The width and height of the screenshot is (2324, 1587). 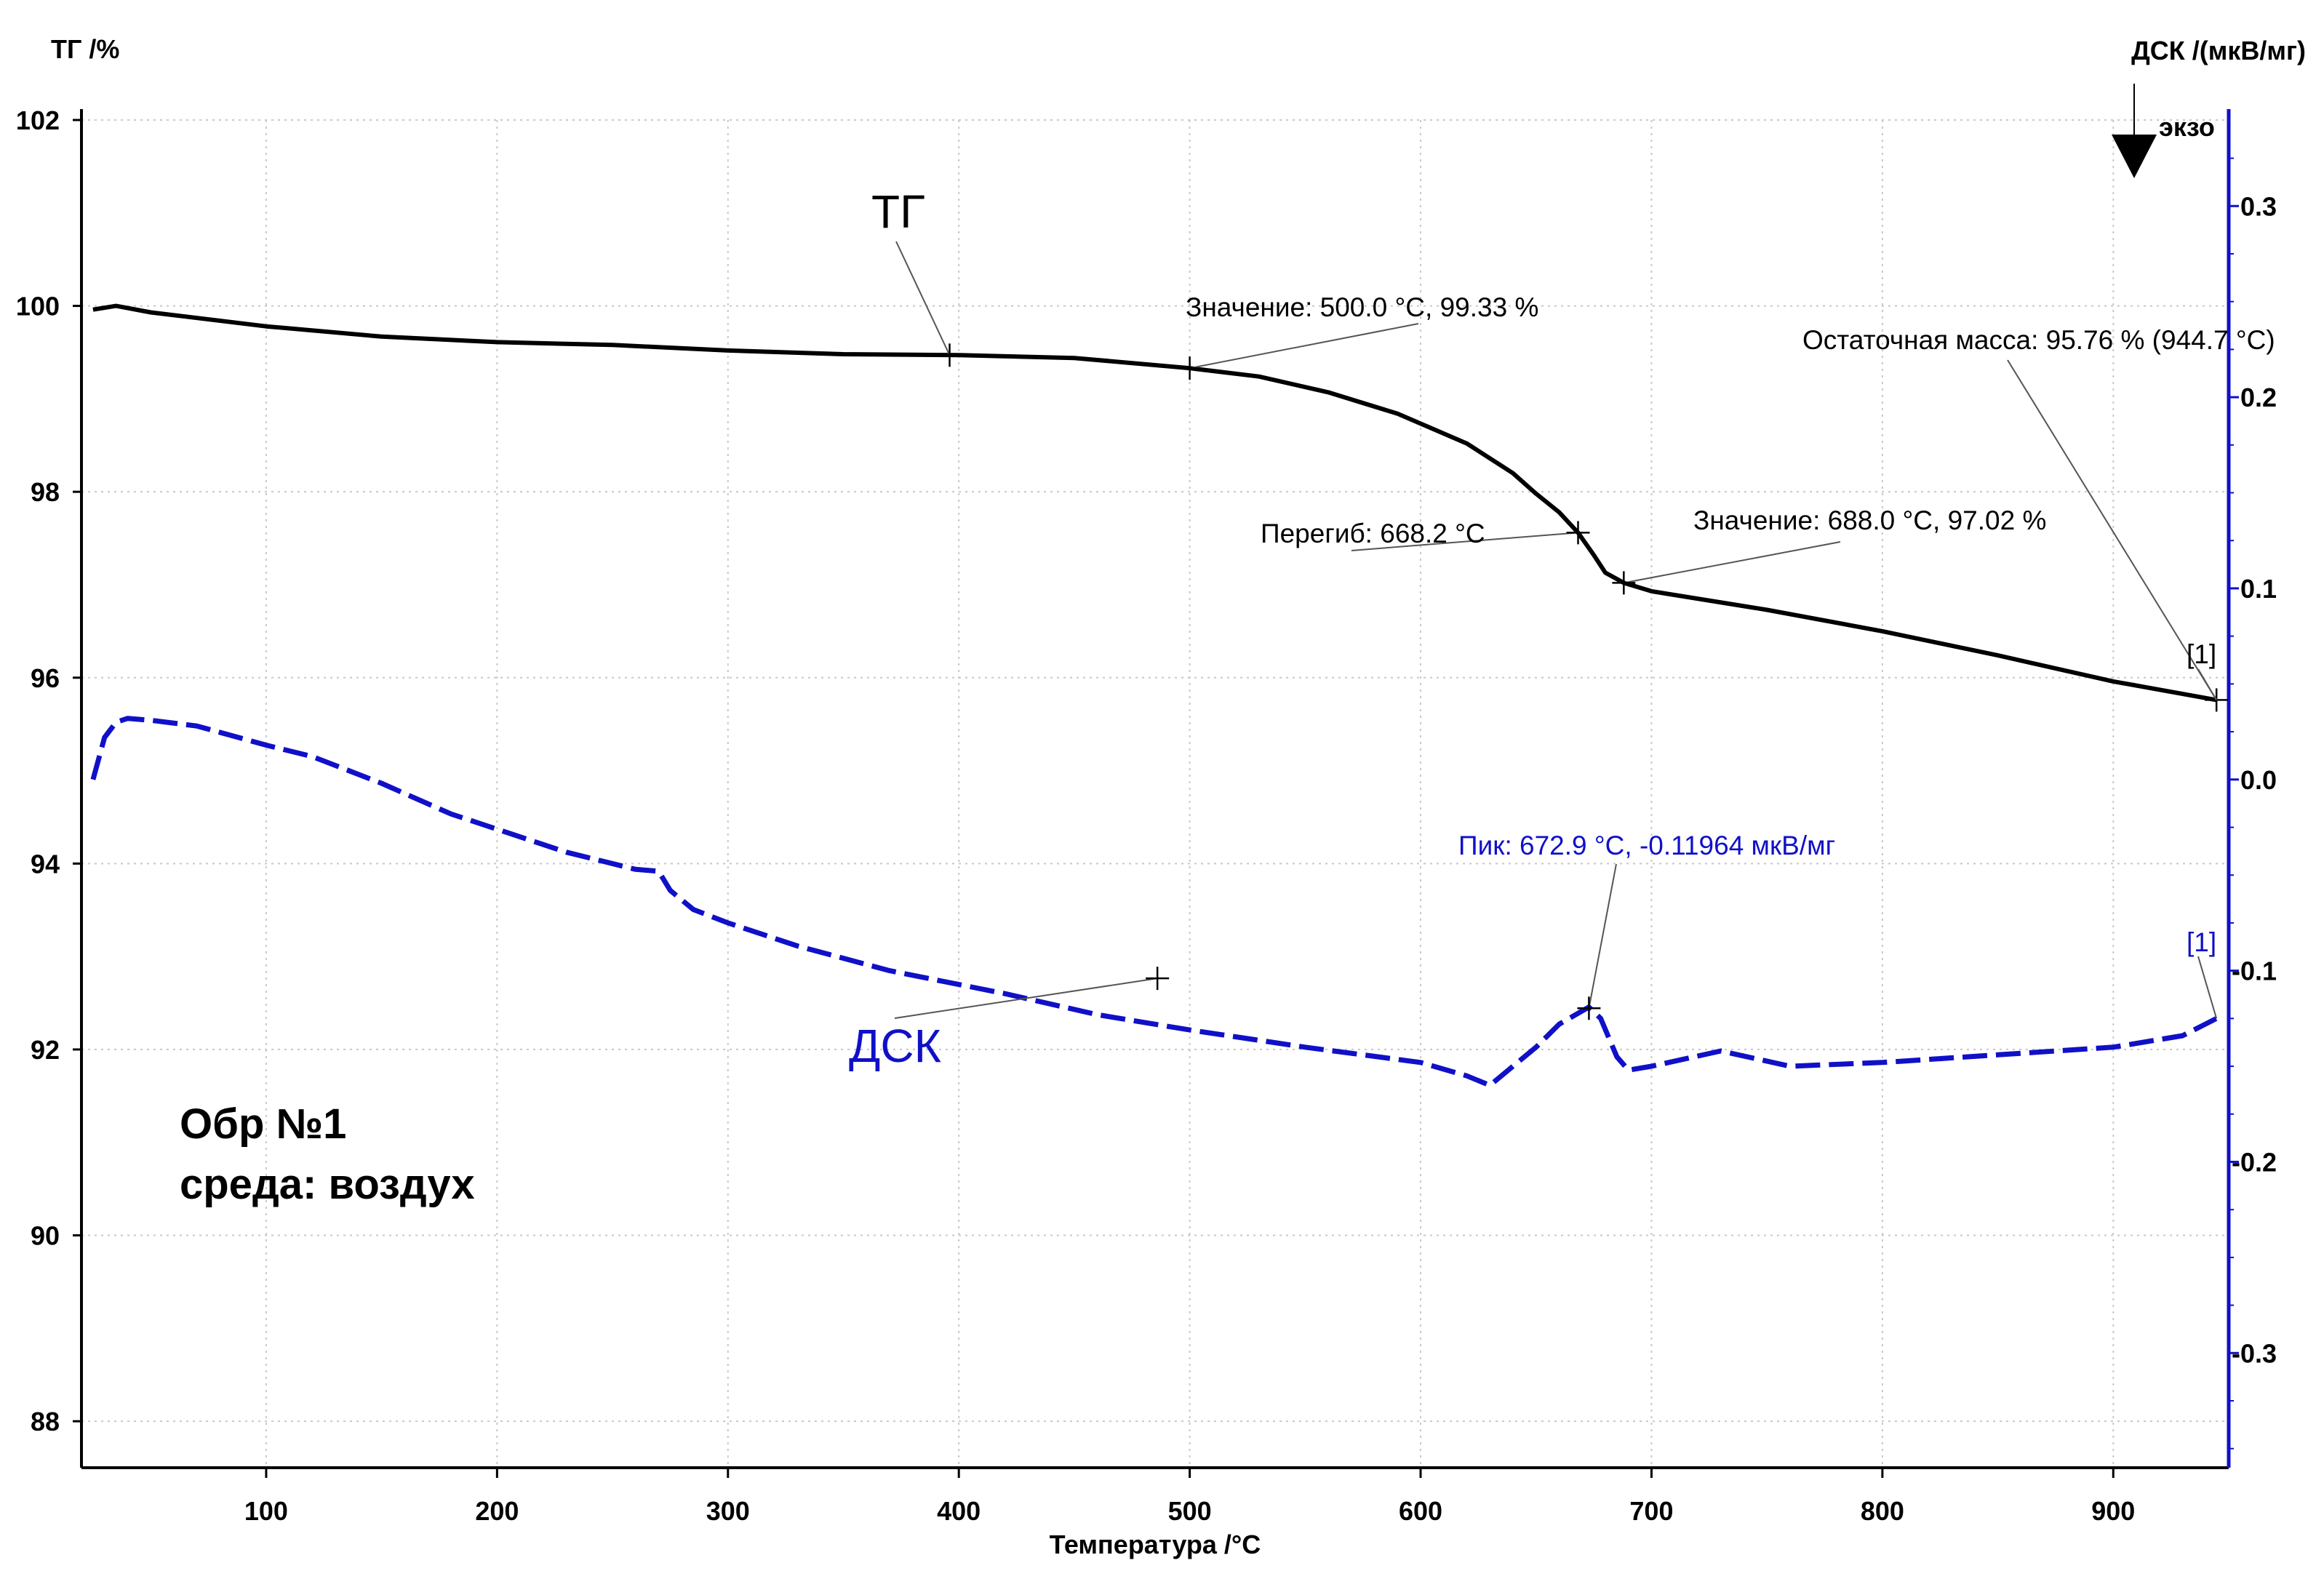 I want to click on tg-label-leader, so click(x=923, y=299).